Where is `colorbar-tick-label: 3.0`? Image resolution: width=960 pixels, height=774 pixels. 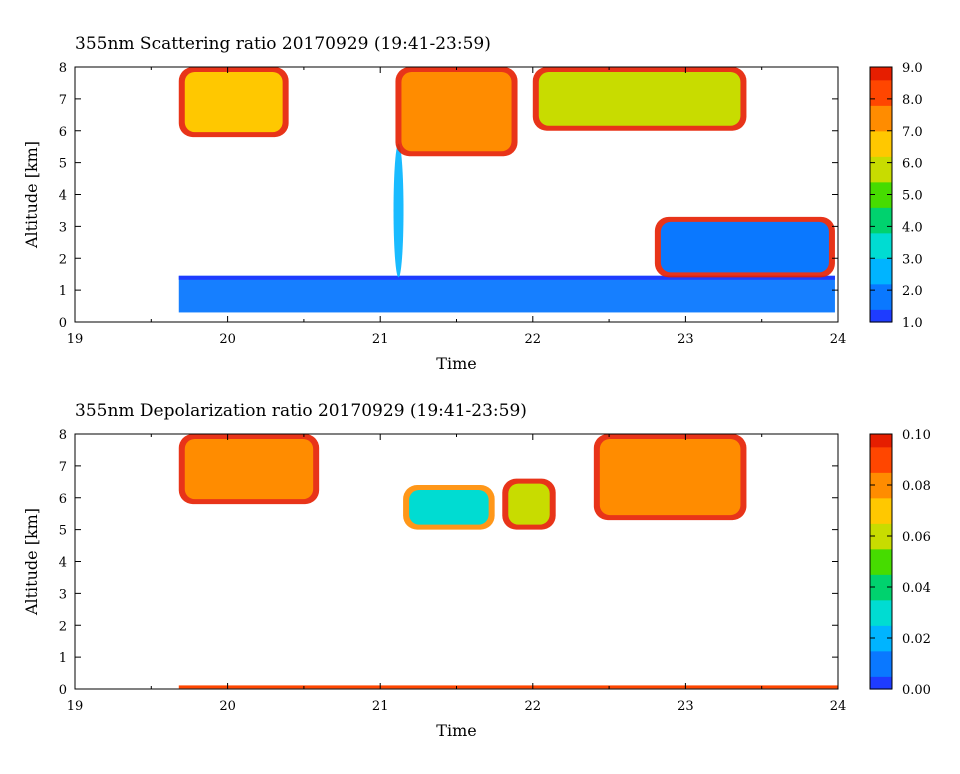 colorbar-tick-label: 3.0 is located at coordinates (912, 259).